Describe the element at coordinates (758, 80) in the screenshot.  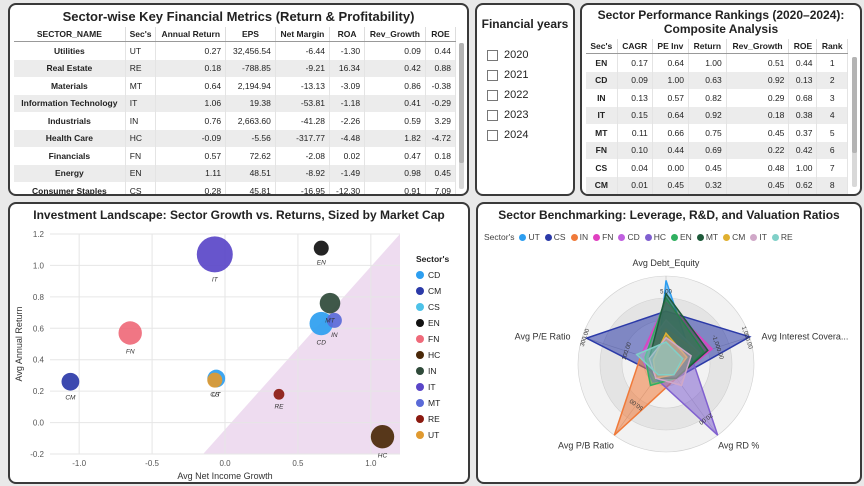
I see `table-cell: 0.92` at that location.